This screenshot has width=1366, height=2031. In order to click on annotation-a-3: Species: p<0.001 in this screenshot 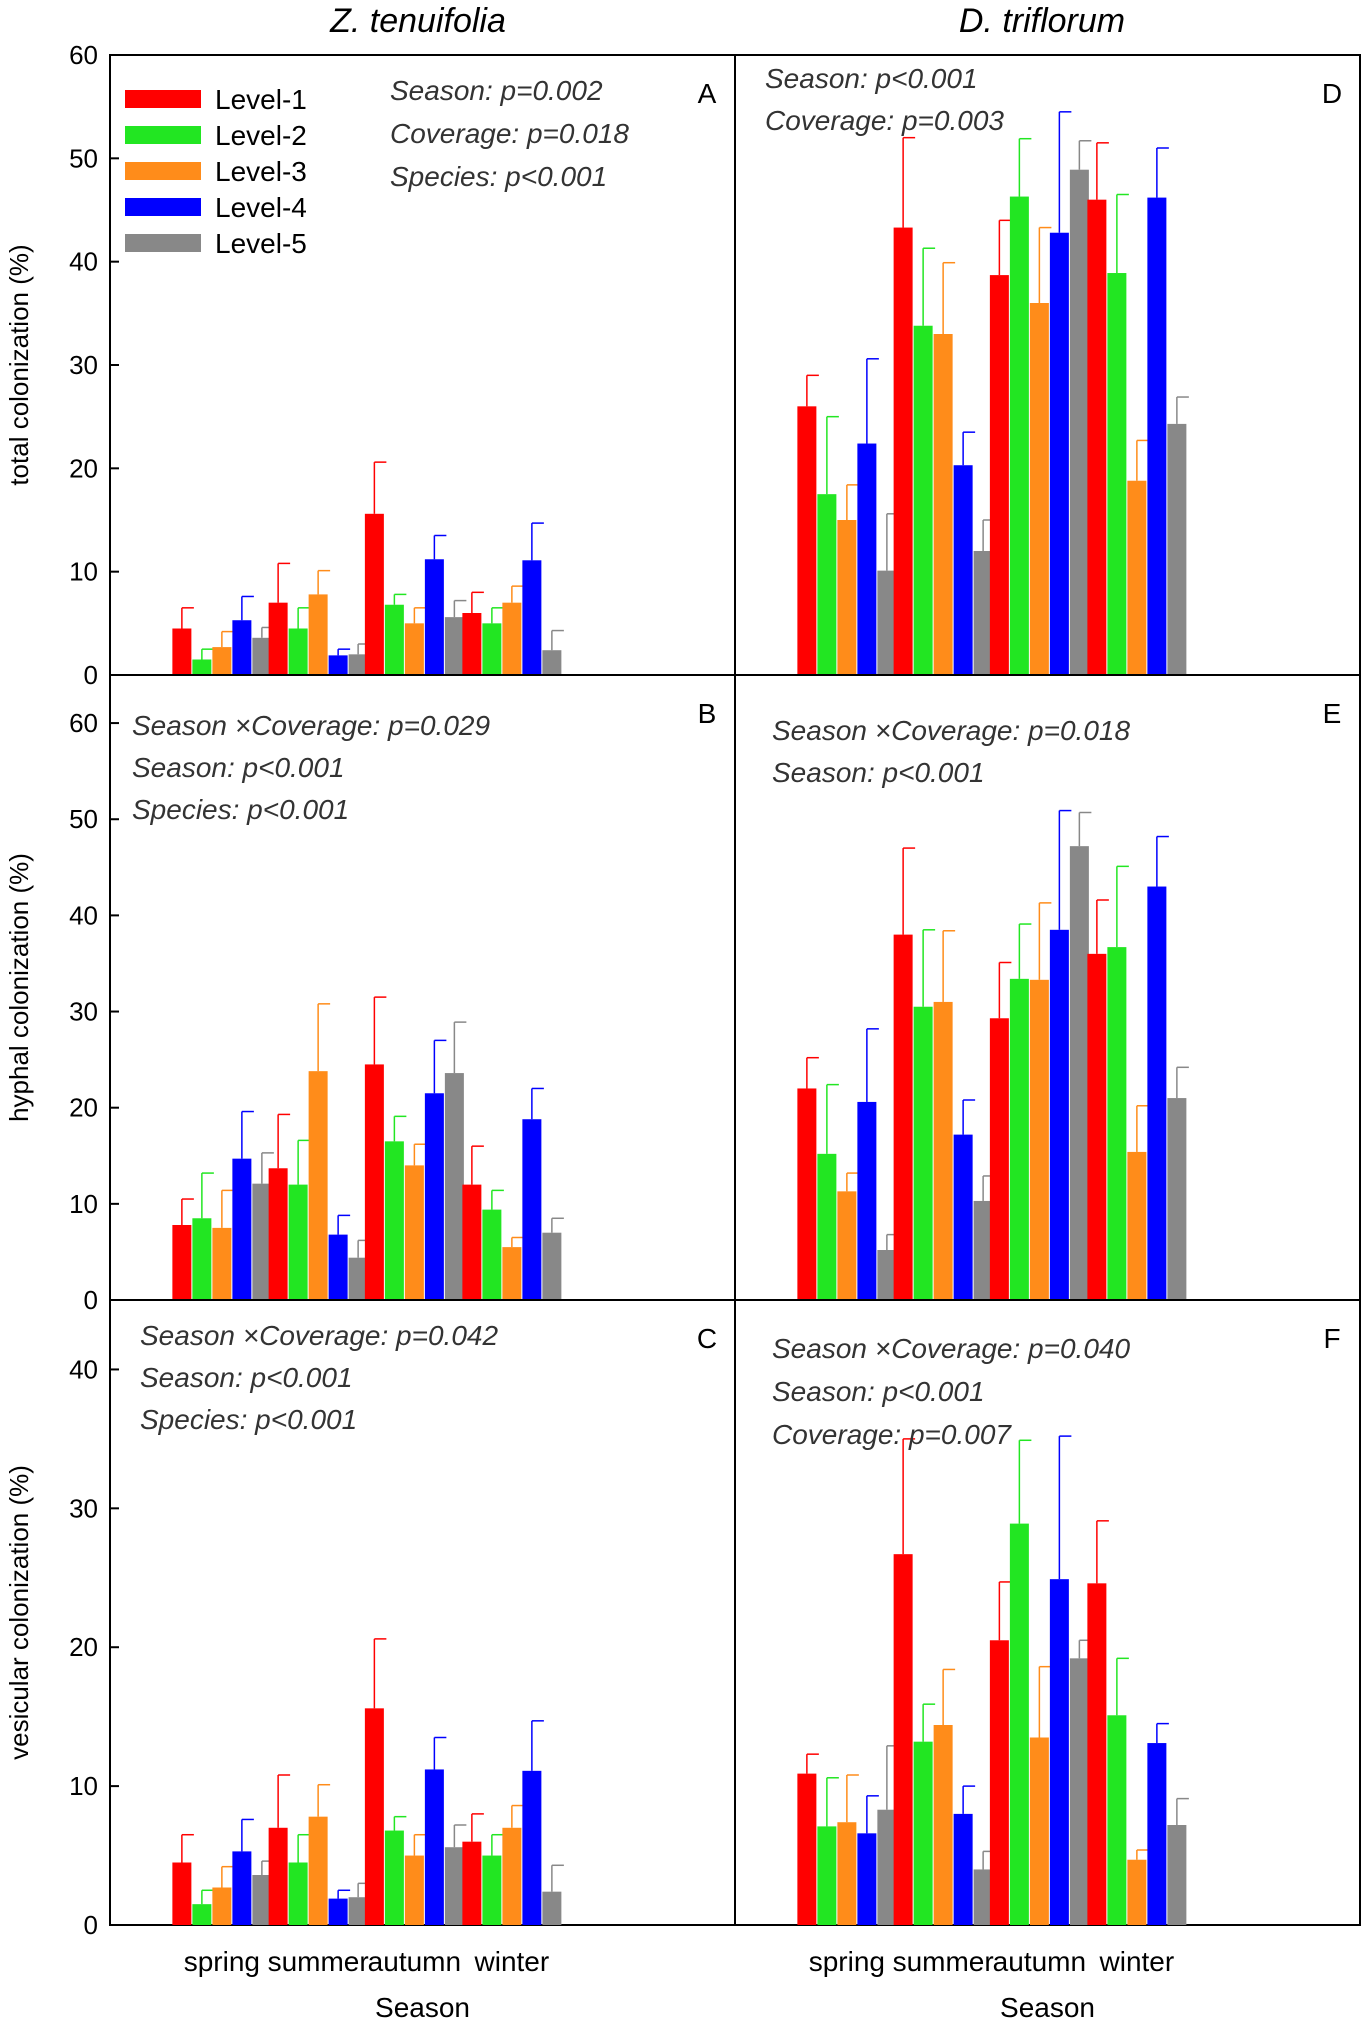, I will do `click(498, 176)`.